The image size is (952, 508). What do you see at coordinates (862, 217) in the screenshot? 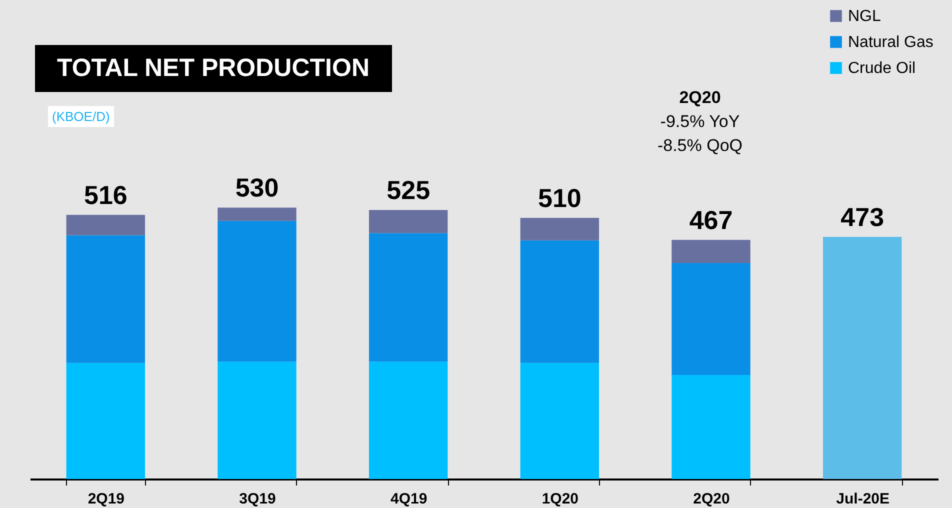
I see `annotation: 473` at bounding box center [862, 217].